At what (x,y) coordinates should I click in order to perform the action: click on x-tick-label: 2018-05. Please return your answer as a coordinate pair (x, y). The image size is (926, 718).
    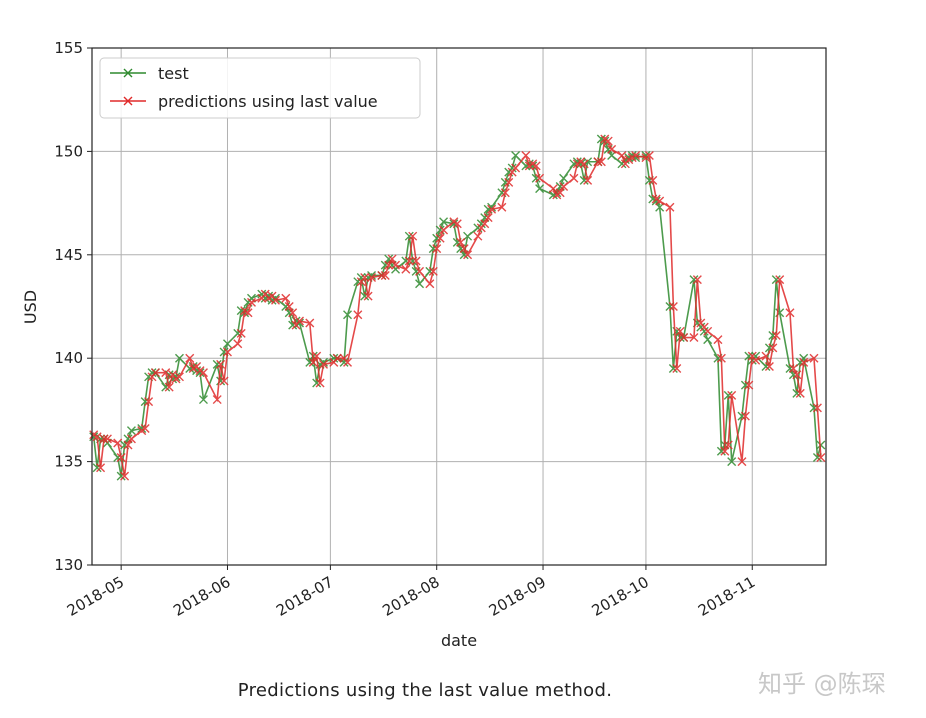
    Looking at the image, I should click on (95, 596).